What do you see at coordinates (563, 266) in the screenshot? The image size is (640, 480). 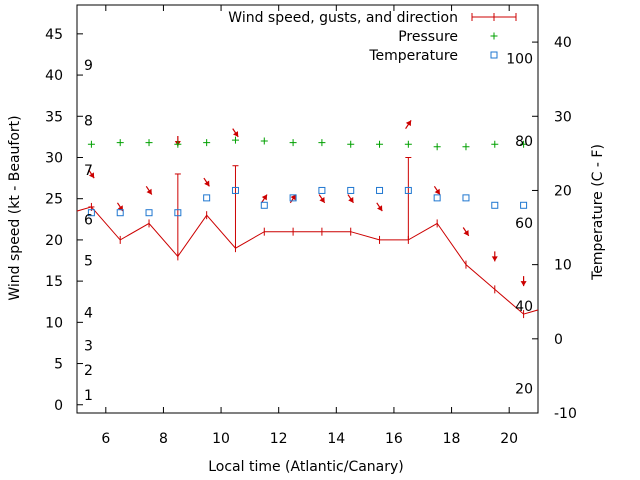 I see `y-tick-label-right: 10` at bounding box center [563, 266].